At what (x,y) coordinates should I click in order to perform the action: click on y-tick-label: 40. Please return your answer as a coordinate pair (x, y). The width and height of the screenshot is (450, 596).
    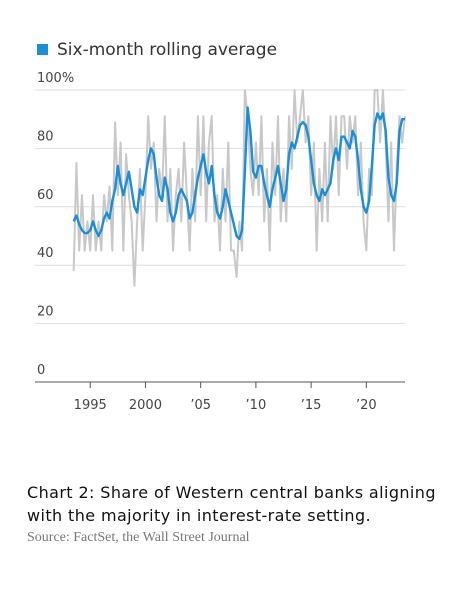
    Looking at the image, I should click on (45, 253).